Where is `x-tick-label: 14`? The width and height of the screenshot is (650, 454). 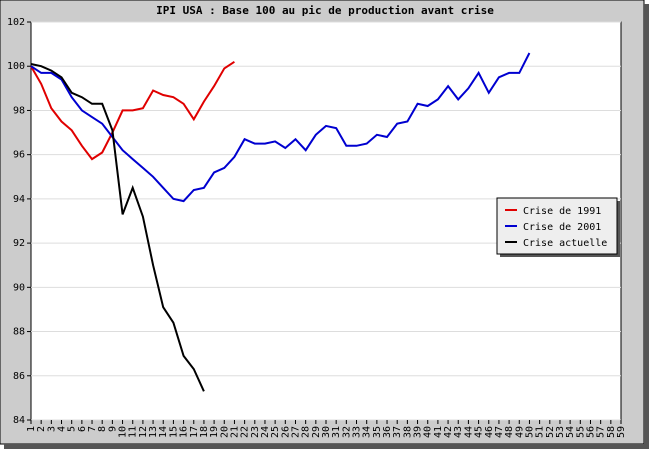
x-tick-label: 14 is located at coordinates (163, 432).